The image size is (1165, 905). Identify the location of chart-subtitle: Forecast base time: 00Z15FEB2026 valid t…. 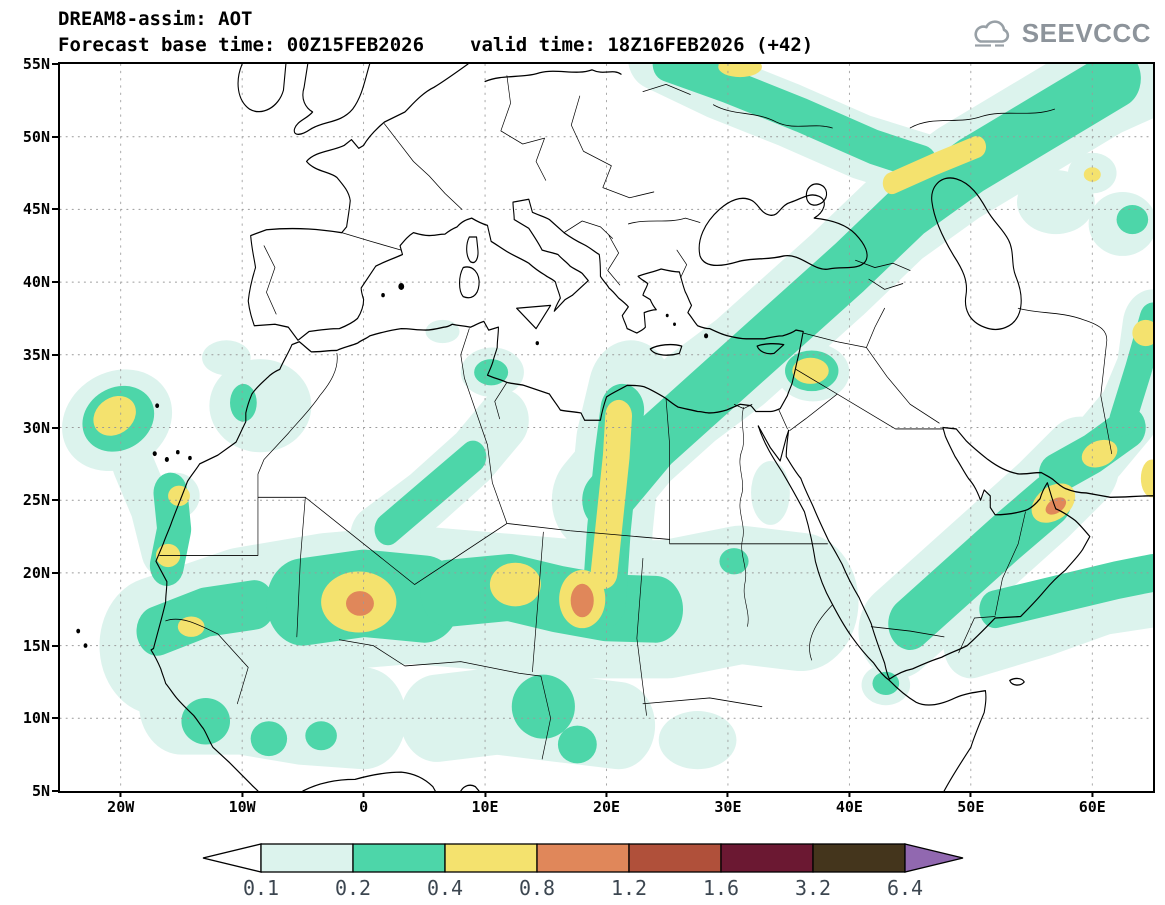
(435, 45).